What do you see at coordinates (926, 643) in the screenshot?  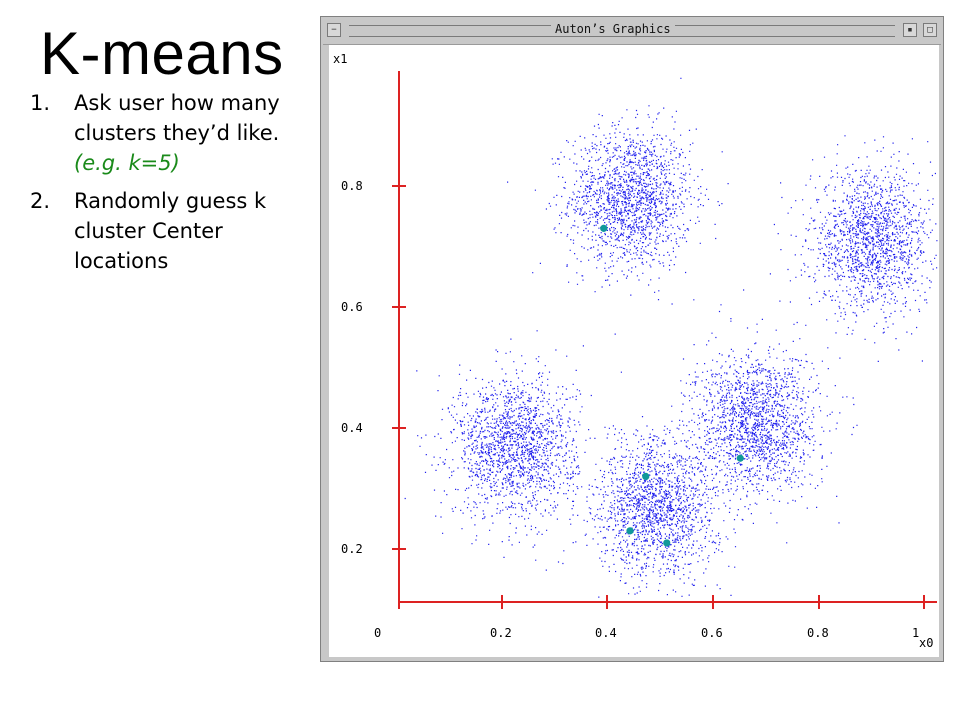 I see `x-axis-label: x0` at bounding box center [926, 643].